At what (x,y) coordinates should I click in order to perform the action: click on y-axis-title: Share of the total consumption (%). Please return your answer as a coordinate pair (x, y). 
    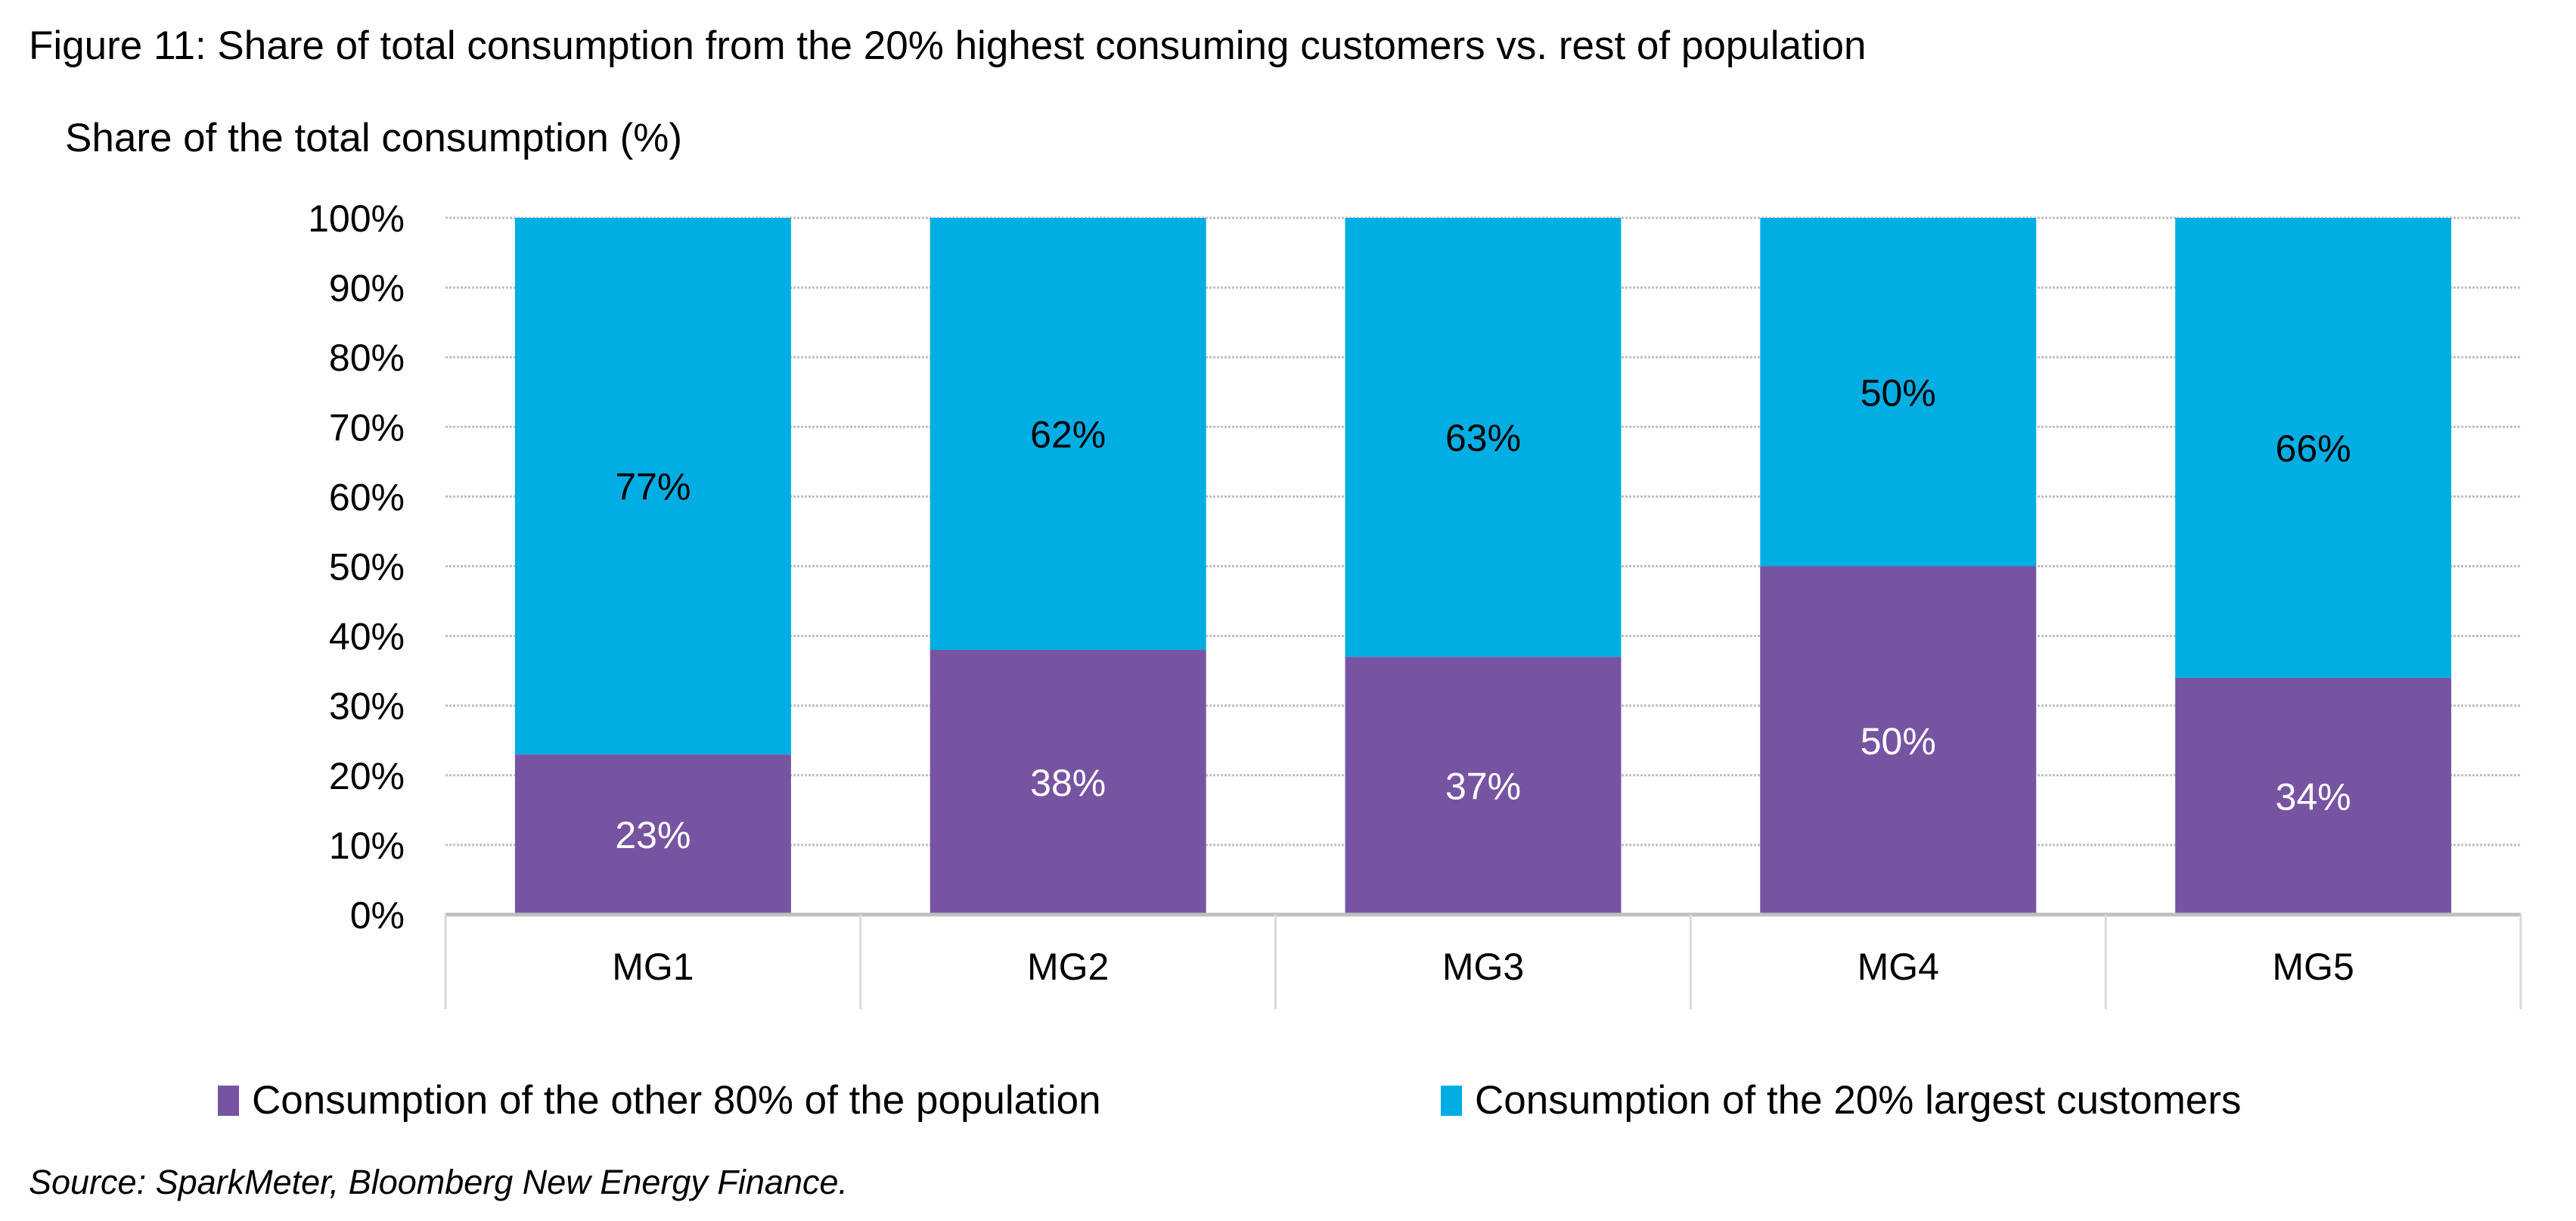
    Looking at the image, I should click on (373, 138).